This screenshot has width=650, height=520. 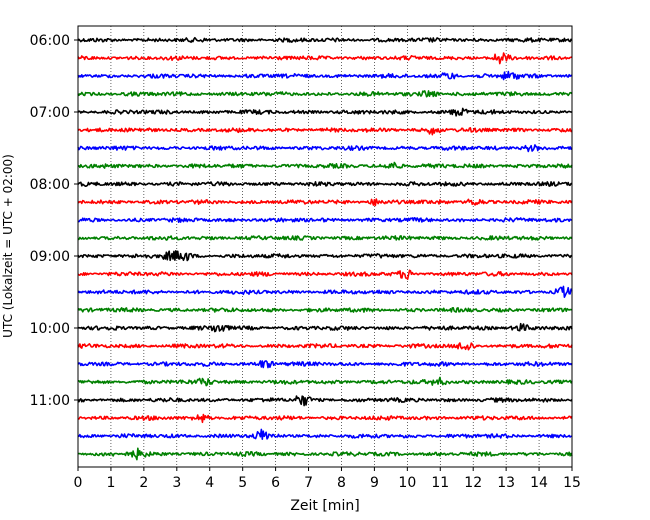 What do you see at coordinates (440, 483) in the screenshot?
I see `x-tick-label: 11` at bounding box center [440, 483].